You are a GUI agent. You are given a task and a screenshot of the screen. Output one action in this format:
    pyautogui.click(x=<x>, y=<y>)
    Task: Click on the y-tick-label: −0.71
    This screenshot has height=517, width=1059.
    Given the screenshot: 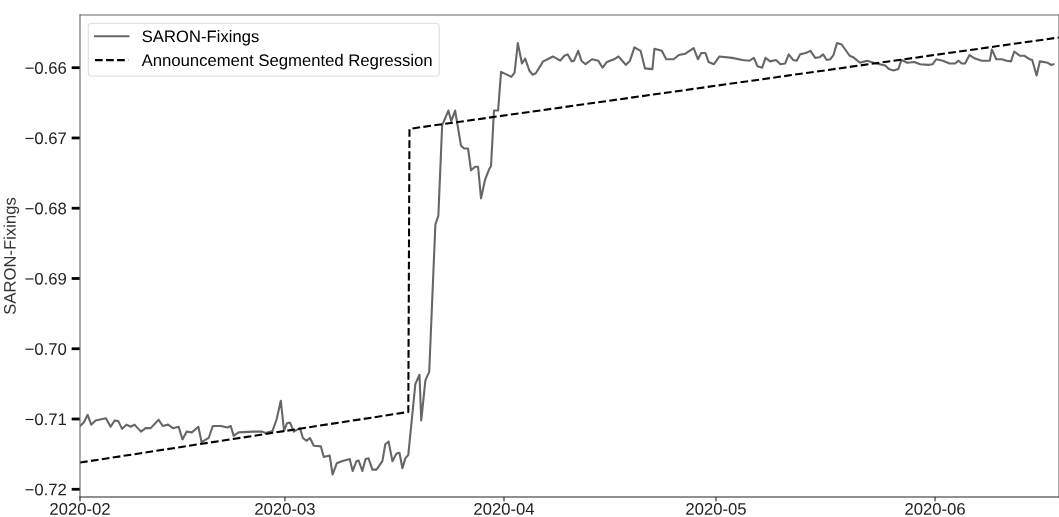 What is the action you would take?
    pyautogui.click(x=45, y=419)
    